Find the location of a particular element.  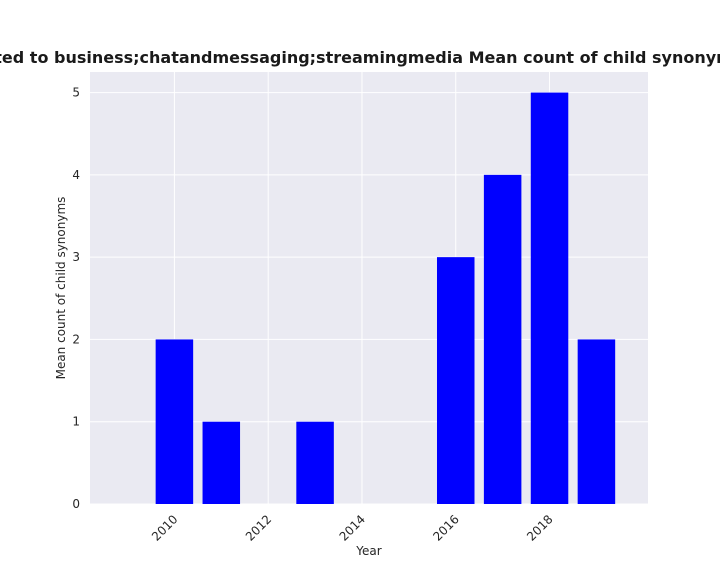

x-tick-label: 2010 is located at coordinates (164, 527).